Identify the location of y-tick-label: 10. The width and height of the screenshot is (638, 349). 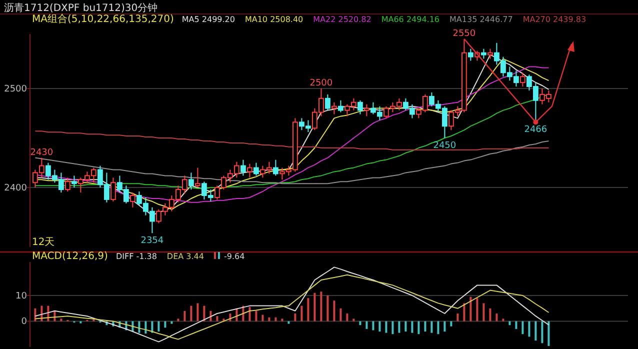
(22, 296).